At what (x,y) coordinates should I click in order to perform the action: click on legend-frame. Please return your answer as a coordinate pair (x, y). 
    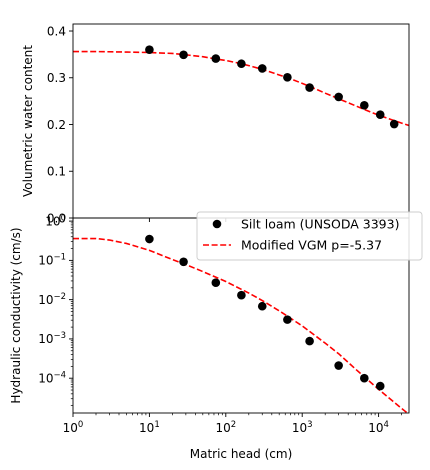
    Looking at the image, I should click on (309, 236).